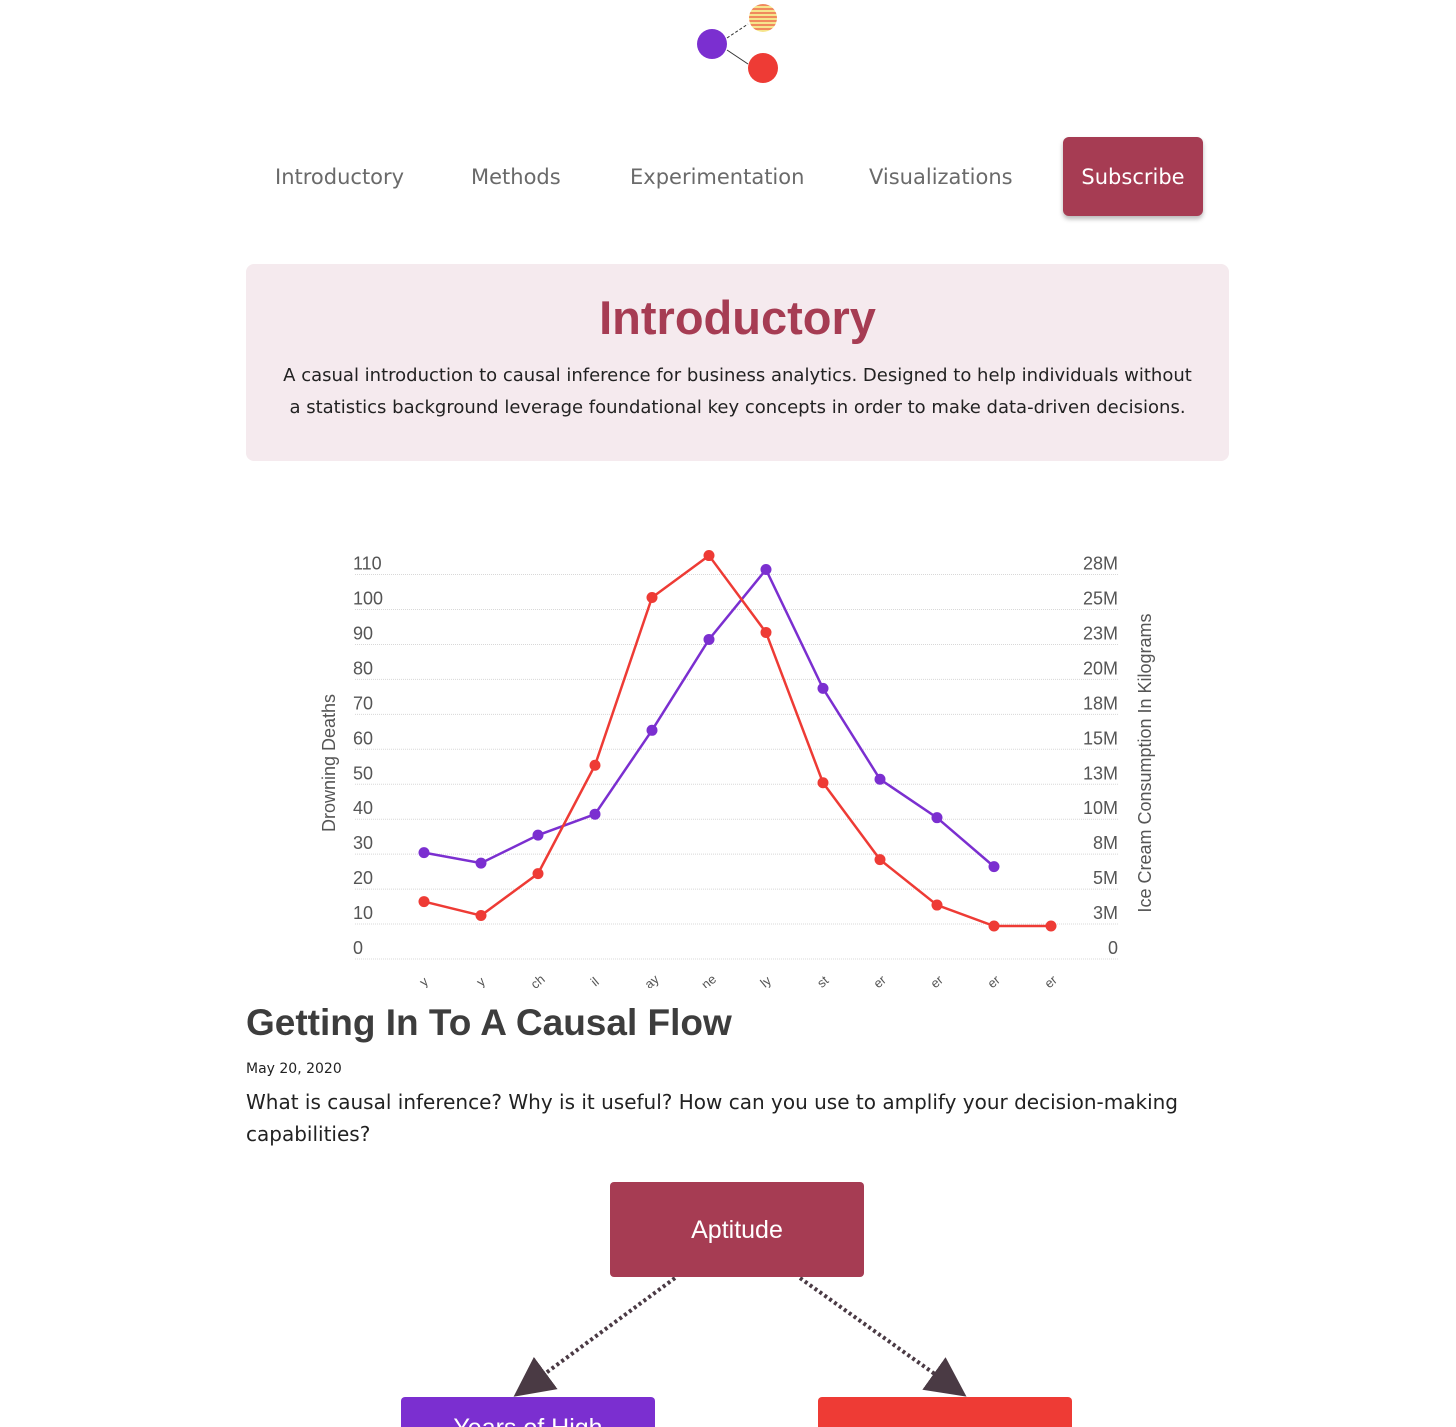  Describe the element at coordinates (1100, 773) in the screenshot. I see `right-tick-label: 13M` at that location.